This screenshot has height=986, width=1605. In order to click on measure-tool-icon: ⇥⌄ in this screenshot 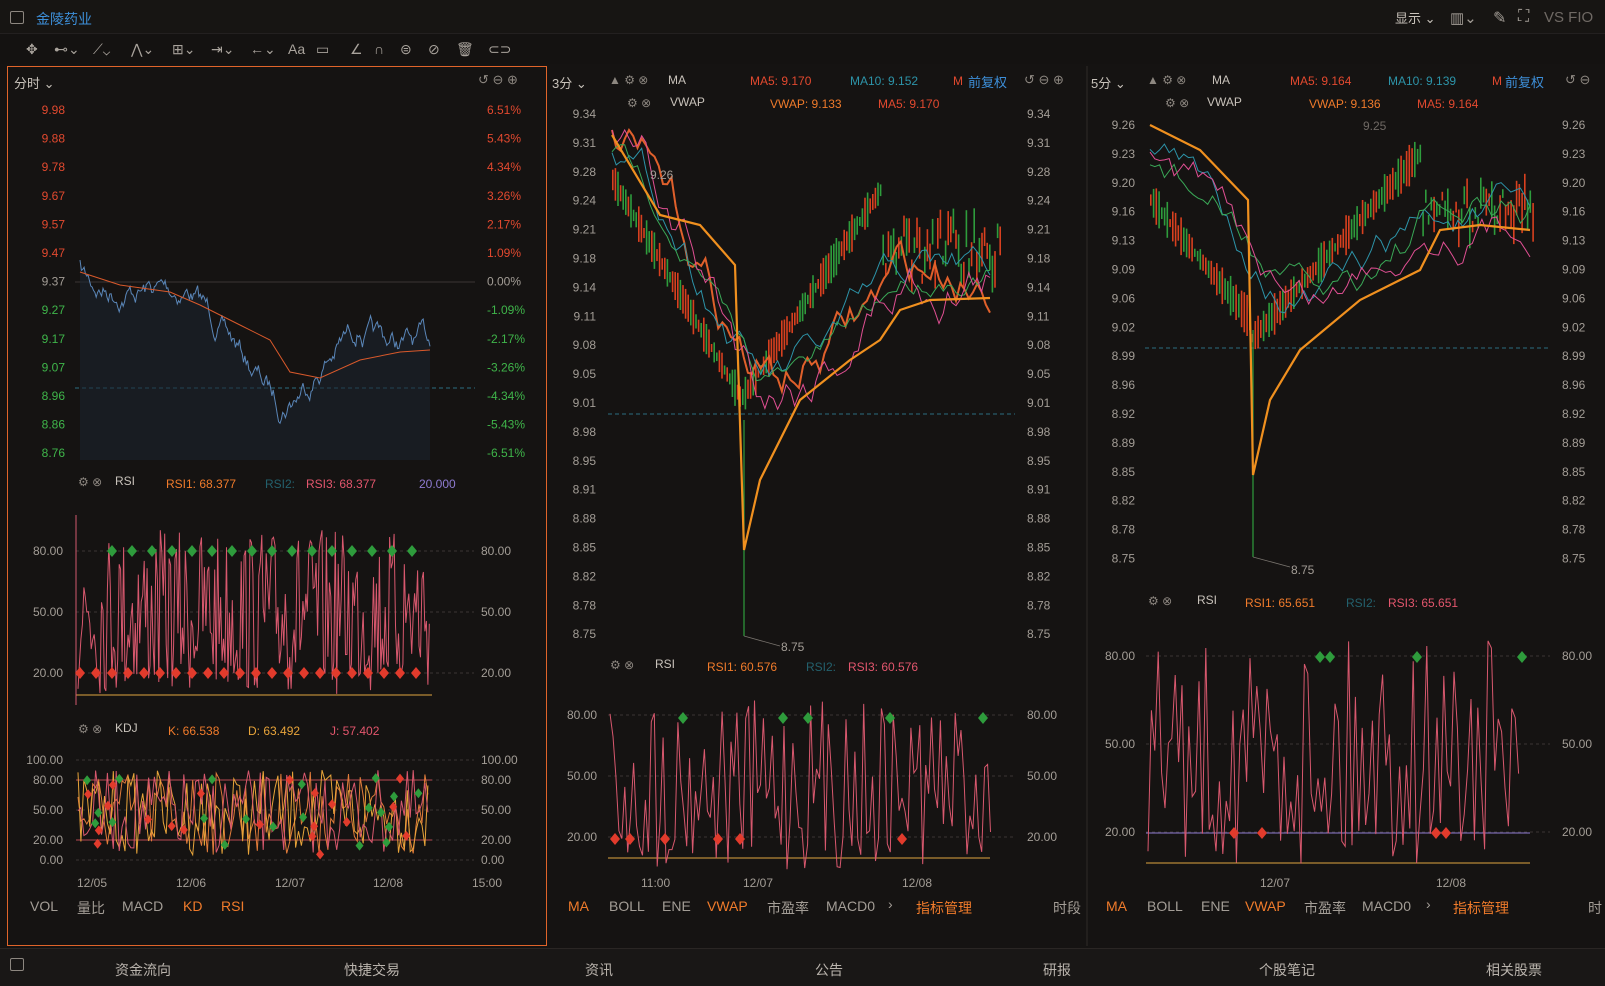, I will do `click(223, 49)`.